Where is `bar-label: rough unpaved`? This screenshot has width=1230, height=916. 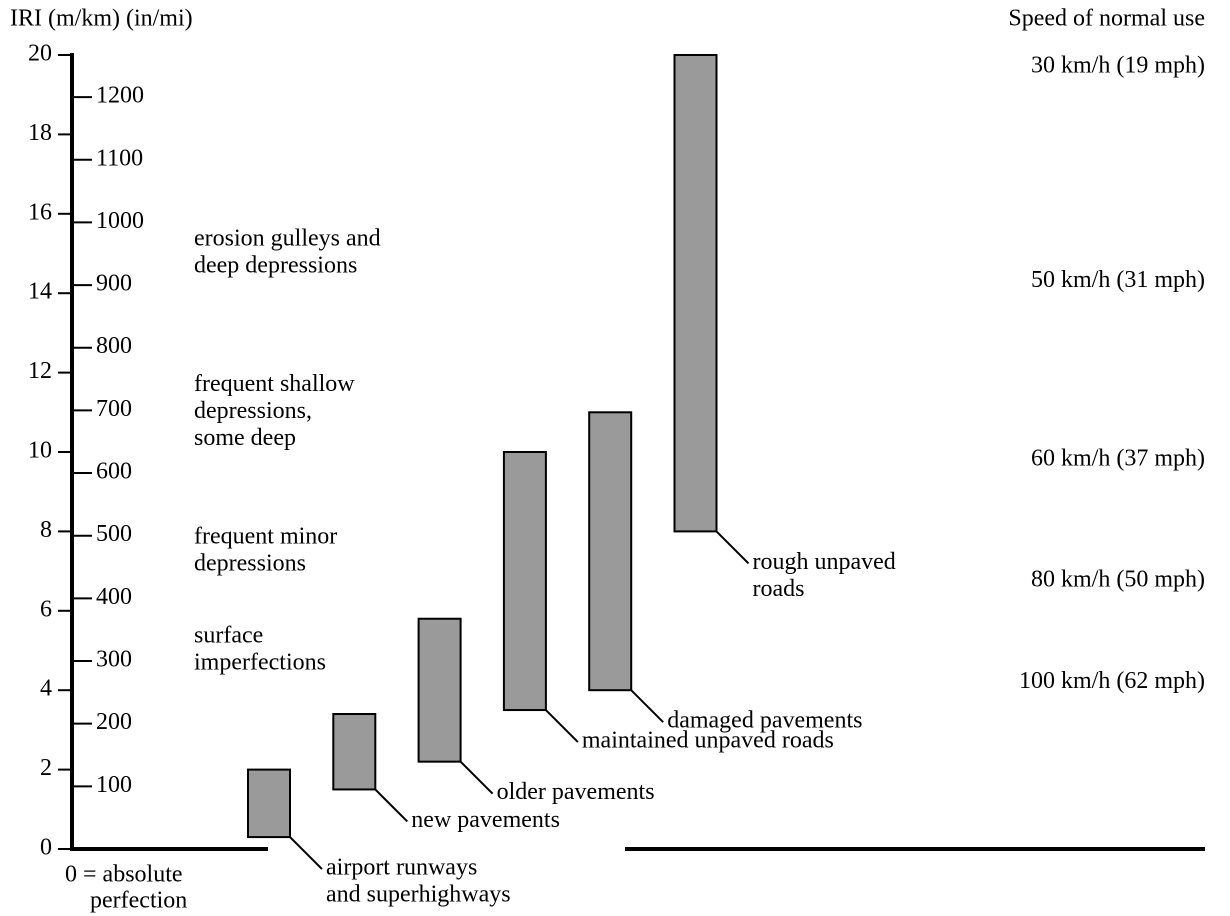 bar-label: rough unpaved is located at coordinates (824, 562).